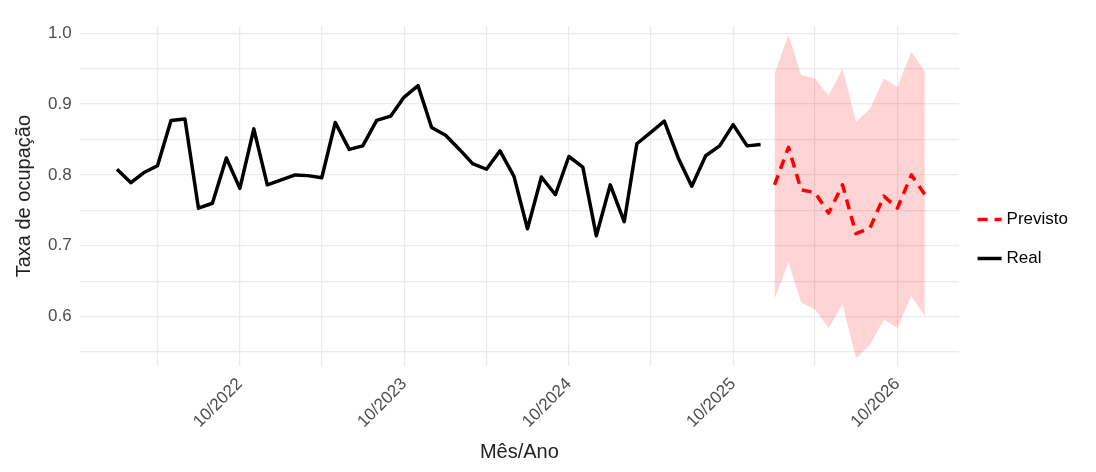  Describe the element at coordinates (519, 450) in the screenshot. I see `x-axis-title: Mês/Ano` at that location.